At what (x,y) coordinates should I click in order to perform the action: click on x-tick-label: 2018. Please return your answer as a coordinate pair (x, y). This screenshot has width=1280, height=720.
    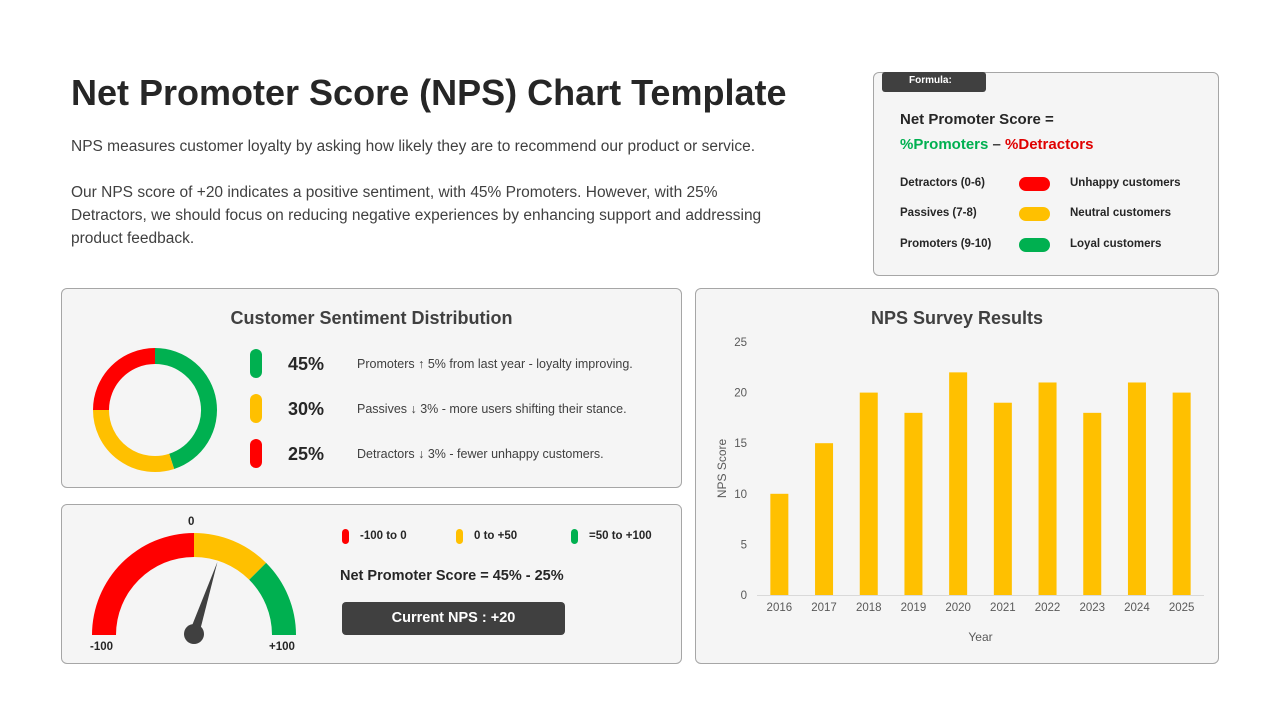
    Looking at the image, I should click on (869, 608).